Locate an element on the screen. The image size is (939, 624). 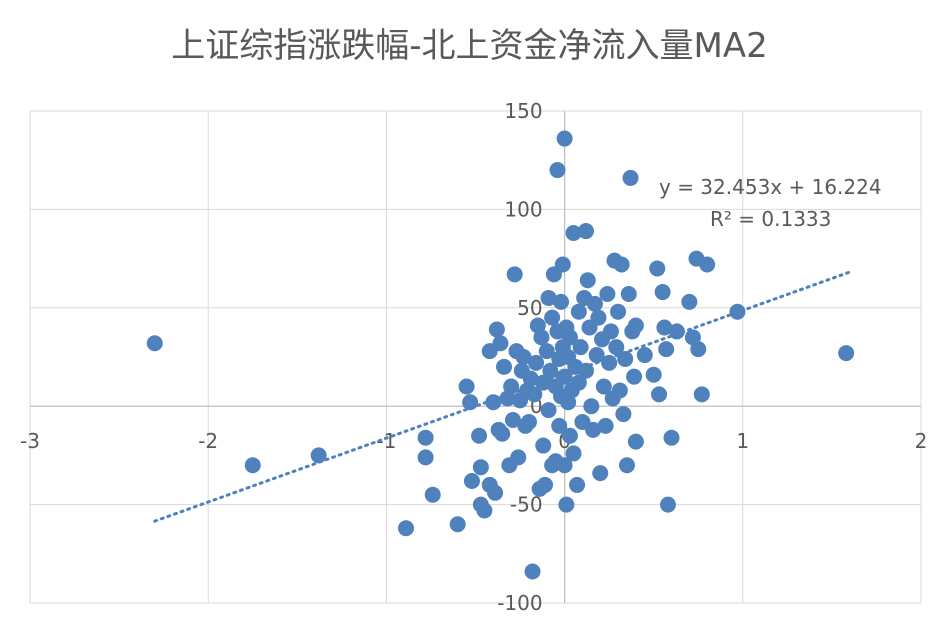
y-tick-label: -100 is located at coordinates (519, 603).